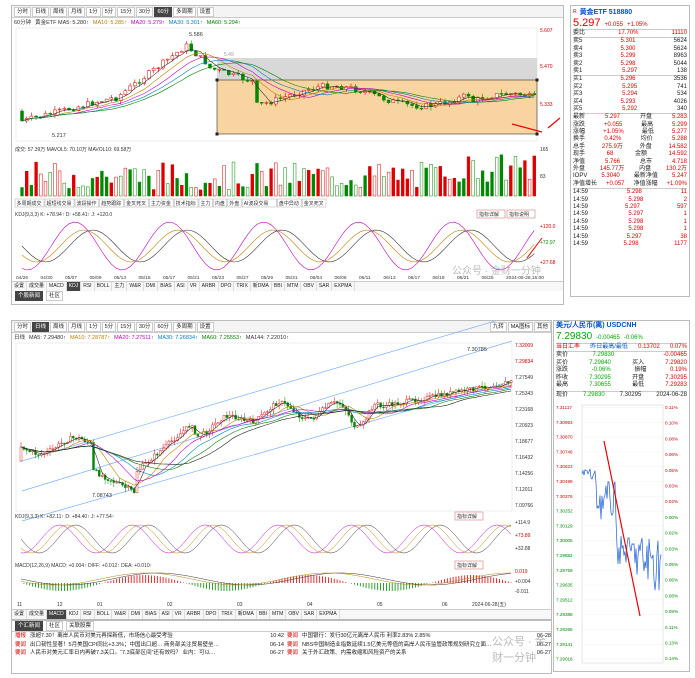  What do you see at coordinates (126, 326) in the screenshot?
I see `cnh-tab-15分: 15分` at bounding box center [126, 326].